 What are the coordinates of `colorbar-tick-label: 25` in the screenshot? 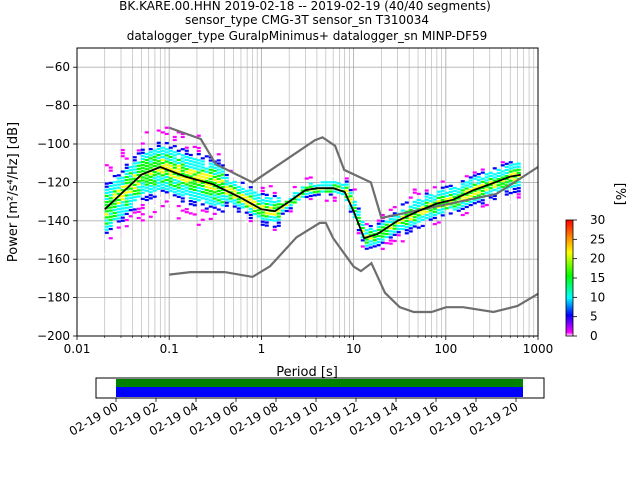 It's located at (597, 239).